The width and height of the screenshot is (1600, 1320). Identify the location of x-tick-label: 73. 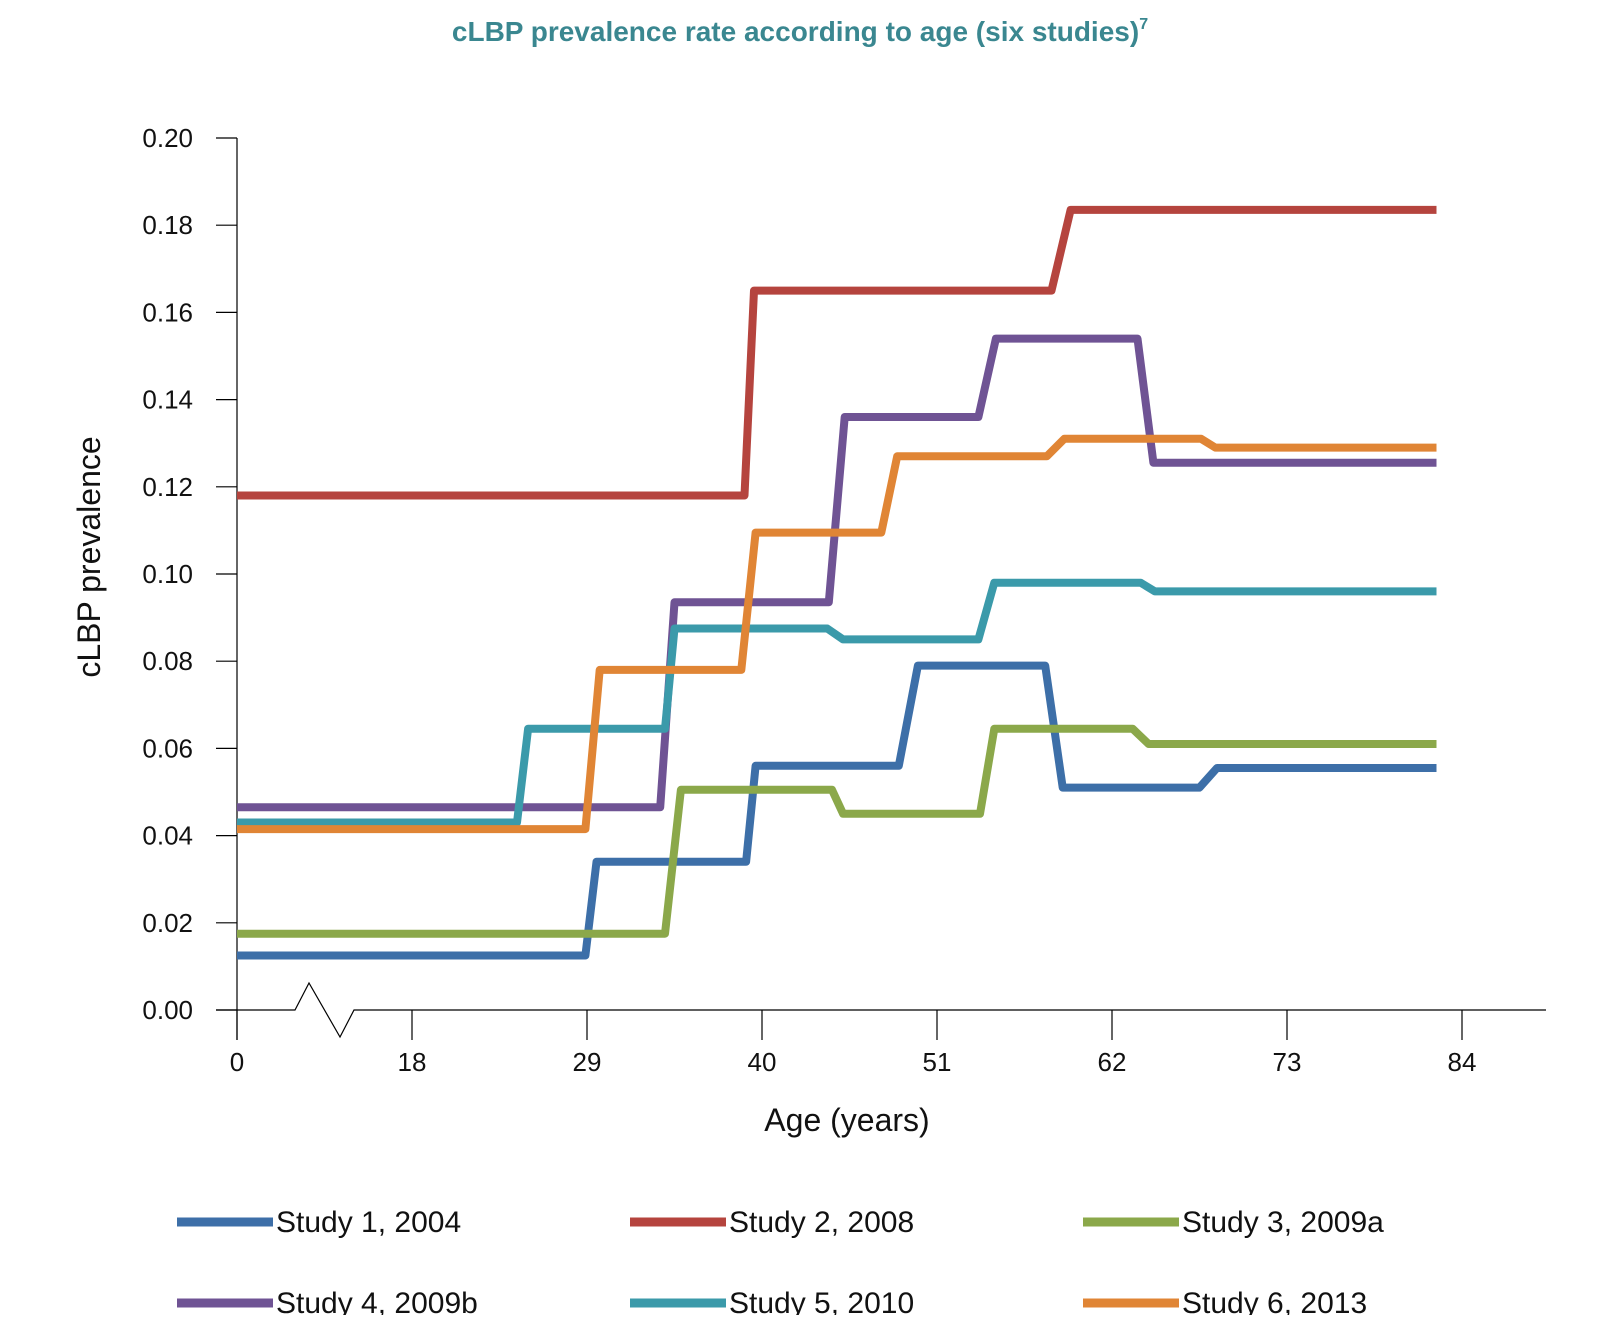
(1287, 1062).